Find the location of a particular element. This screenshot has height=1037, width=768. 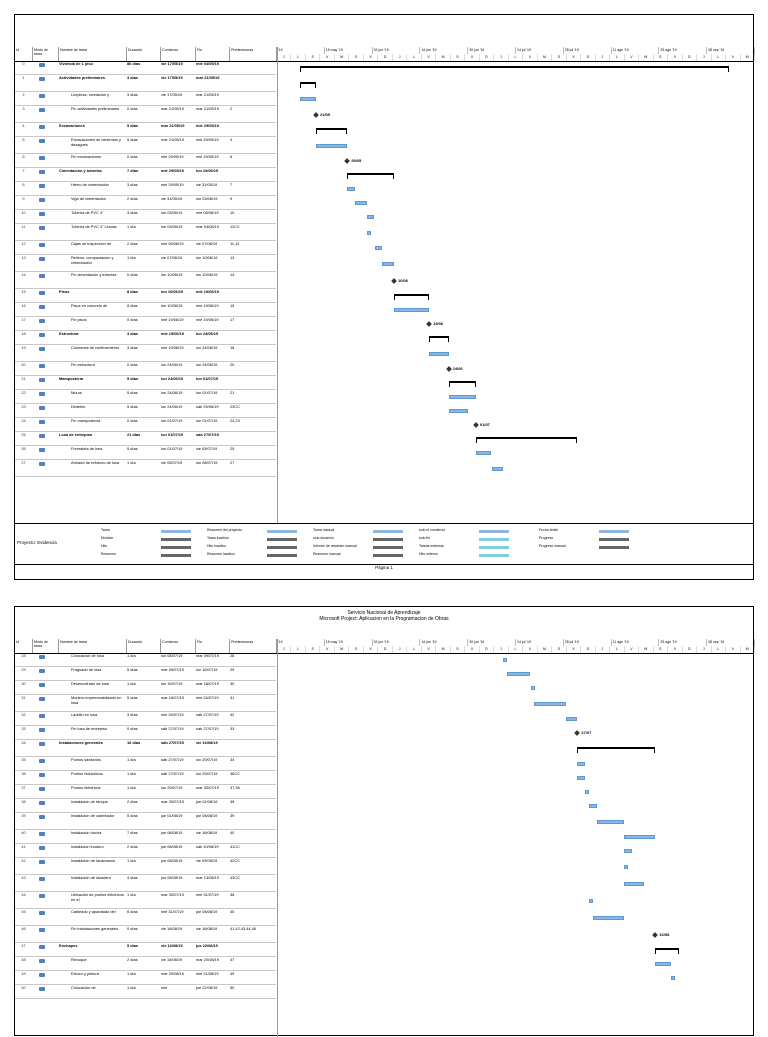

task-start: jue 08/08/19 is located at coordinates (172, 861).